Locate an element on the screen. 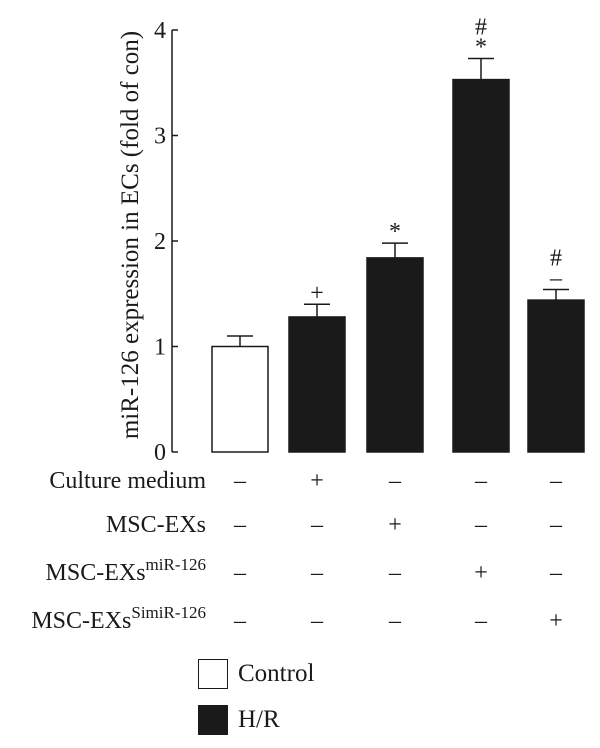 The image size is (600, 748). legend-label-control: Control is located at coordinates (276, 673).